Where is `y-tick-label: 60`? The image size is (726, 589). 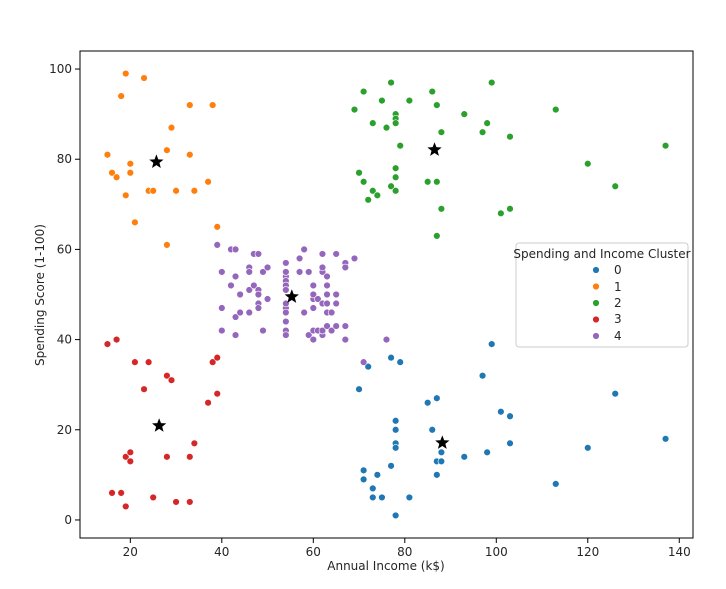
y-tick-label: 60 is located at coordinates (64, 249).